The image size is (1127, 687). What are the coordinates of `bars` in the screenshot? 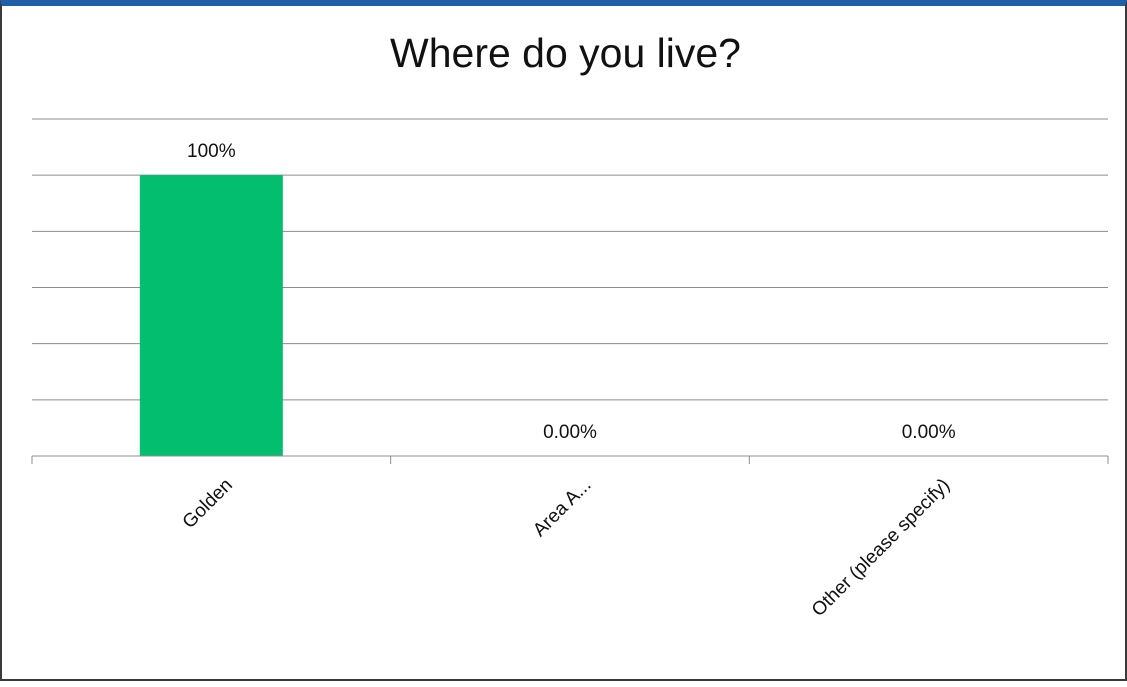 It's located at (211, 315).